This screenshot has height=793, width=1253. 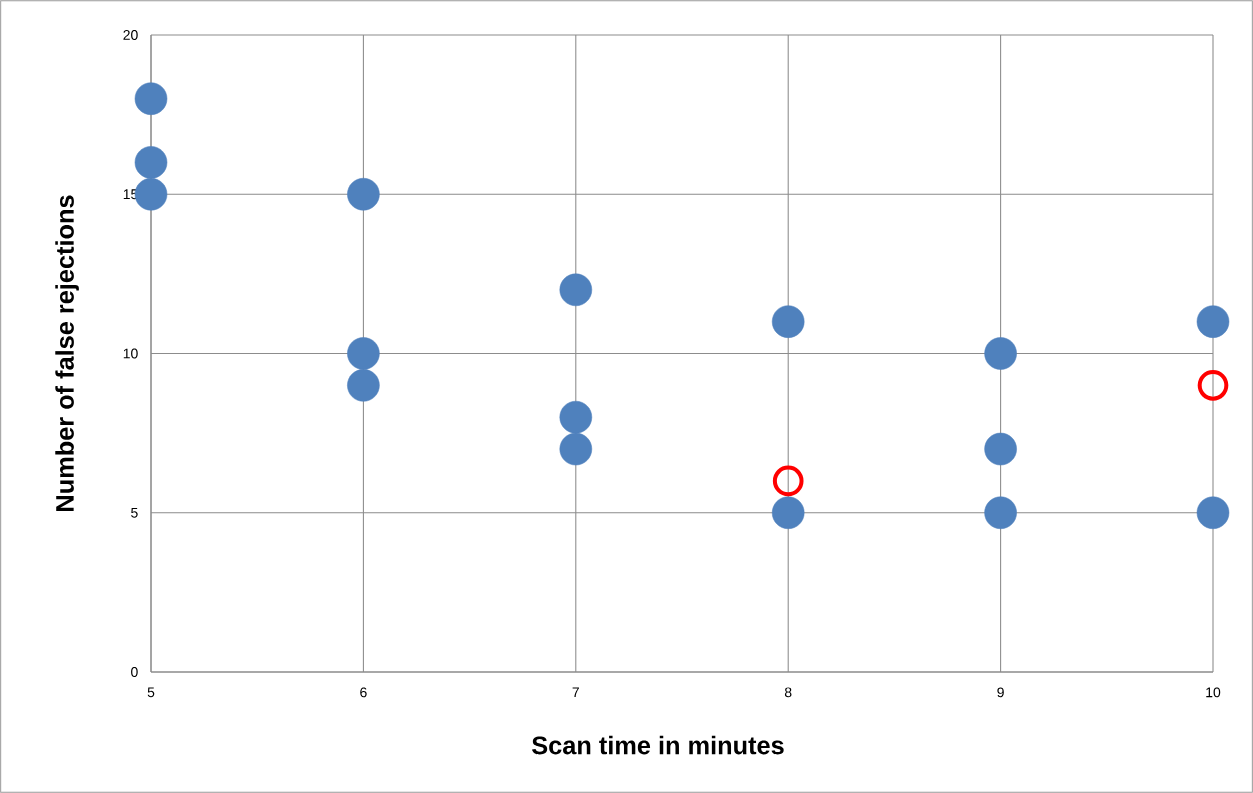 I want to click on x-tick-label: 10, so click(x=1213, y=692).